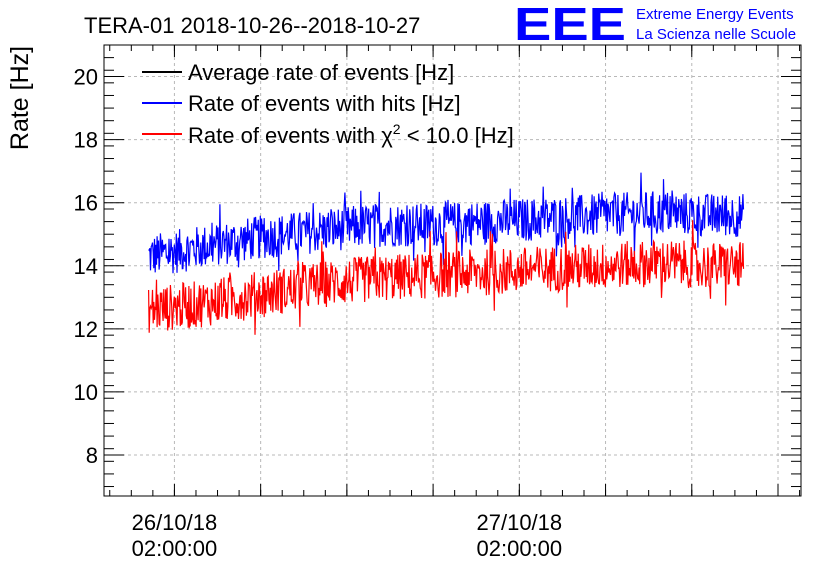 The image size is (836, 572). I want to click on legend-entry-chi2: Rate of events with χ2 < 10.0 [Hz], so click(351, 134).